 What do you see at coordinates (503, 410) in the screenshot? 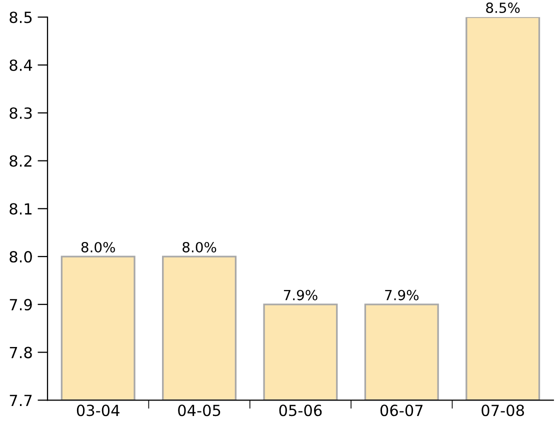
I see `x-tick-label: 07-08` at bounding box center [503, 410].